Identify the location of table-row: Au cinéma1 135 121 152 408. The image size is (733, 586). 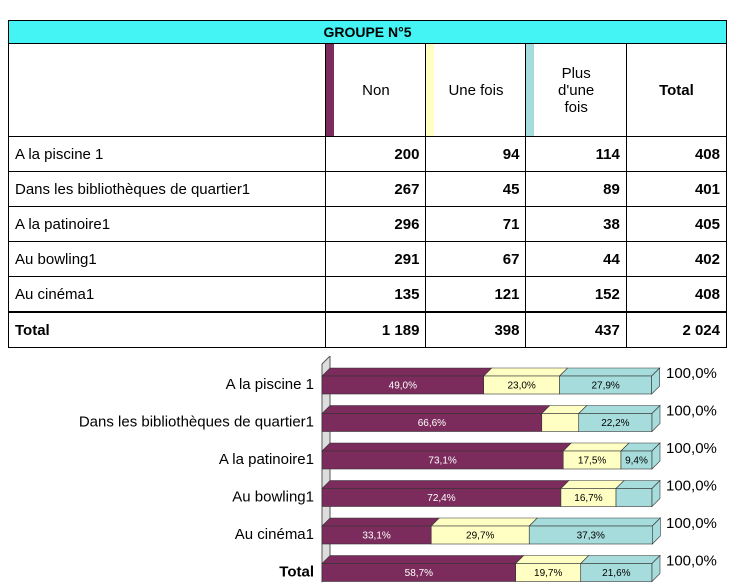
(367, 294).